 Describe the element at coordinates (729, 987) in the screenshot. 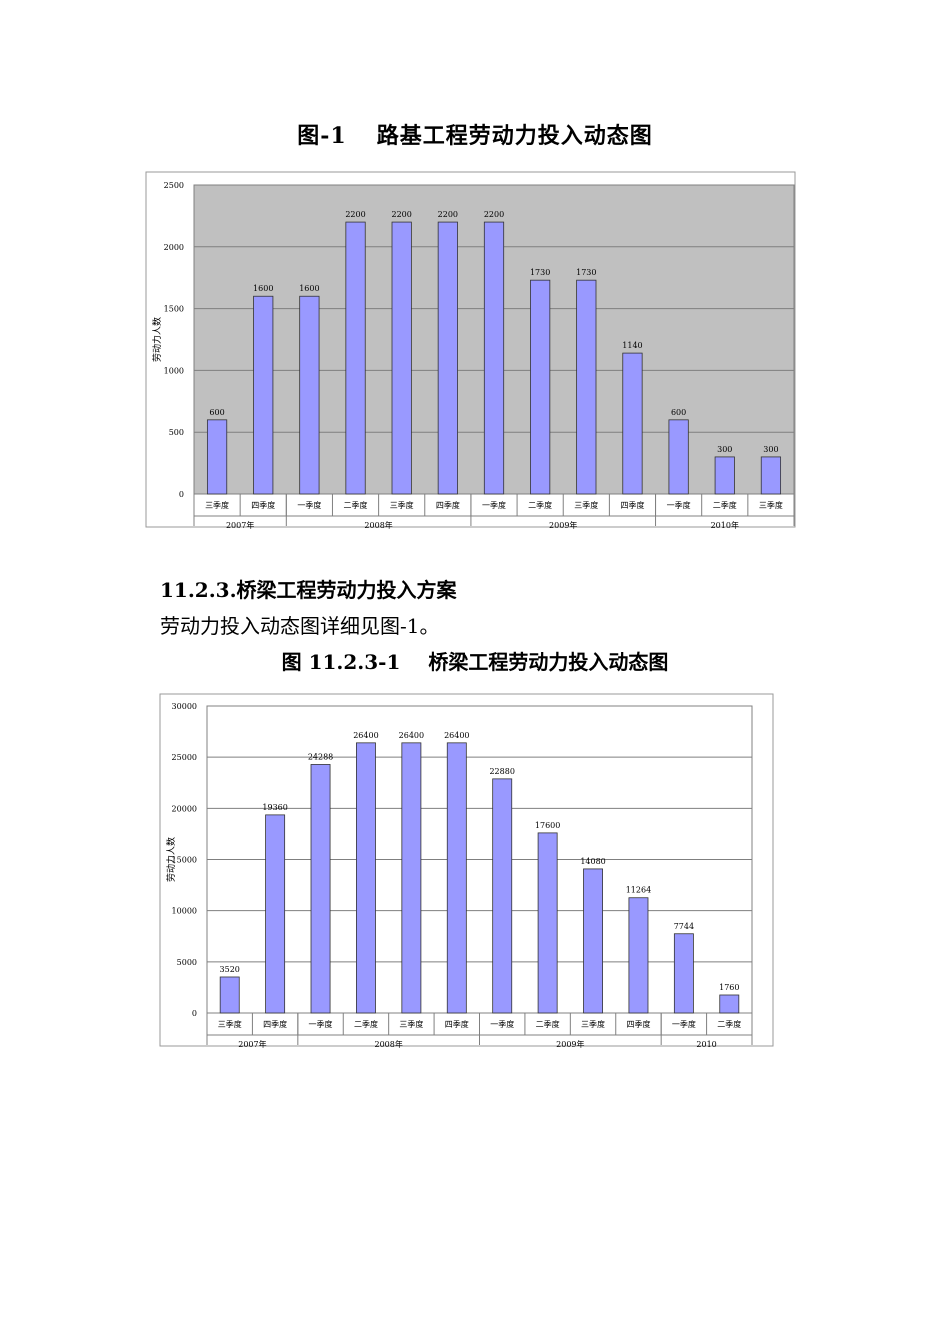

I see `chart2-data-label: 1760` at that location.